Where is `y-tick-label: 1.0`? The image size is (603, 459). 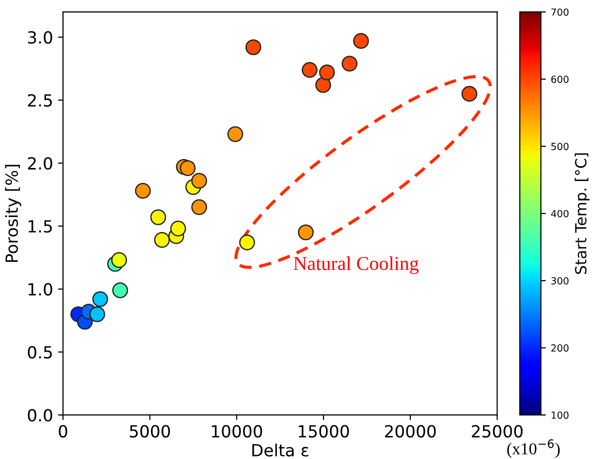 y-tick-label: 1.0 is located at coordinates (40, 289).